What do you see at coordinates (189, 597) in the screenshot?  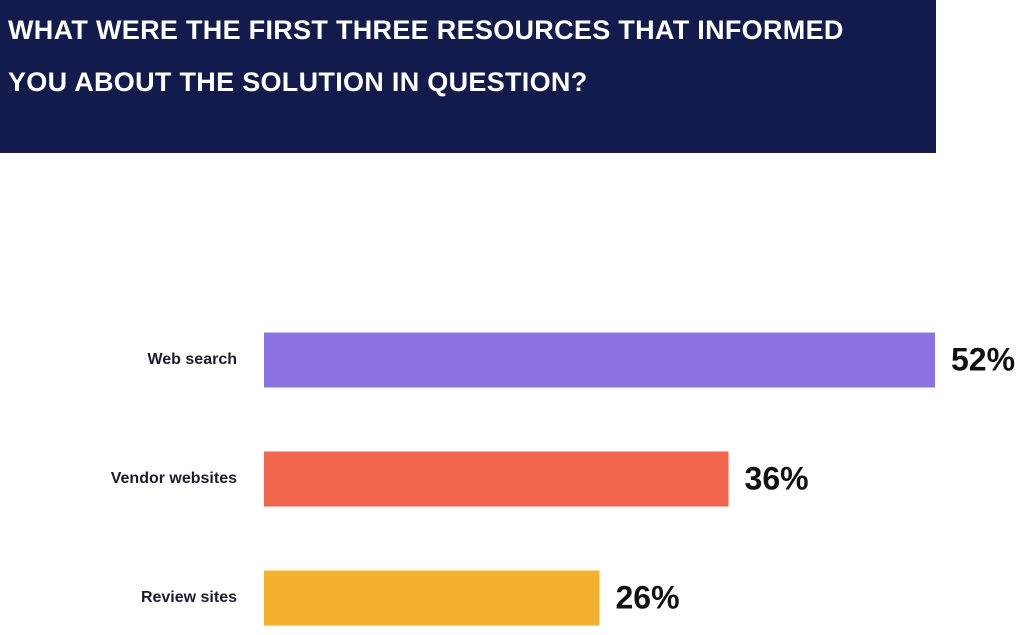 I see `category-label: Review sites` at bounding box center [189, 597].